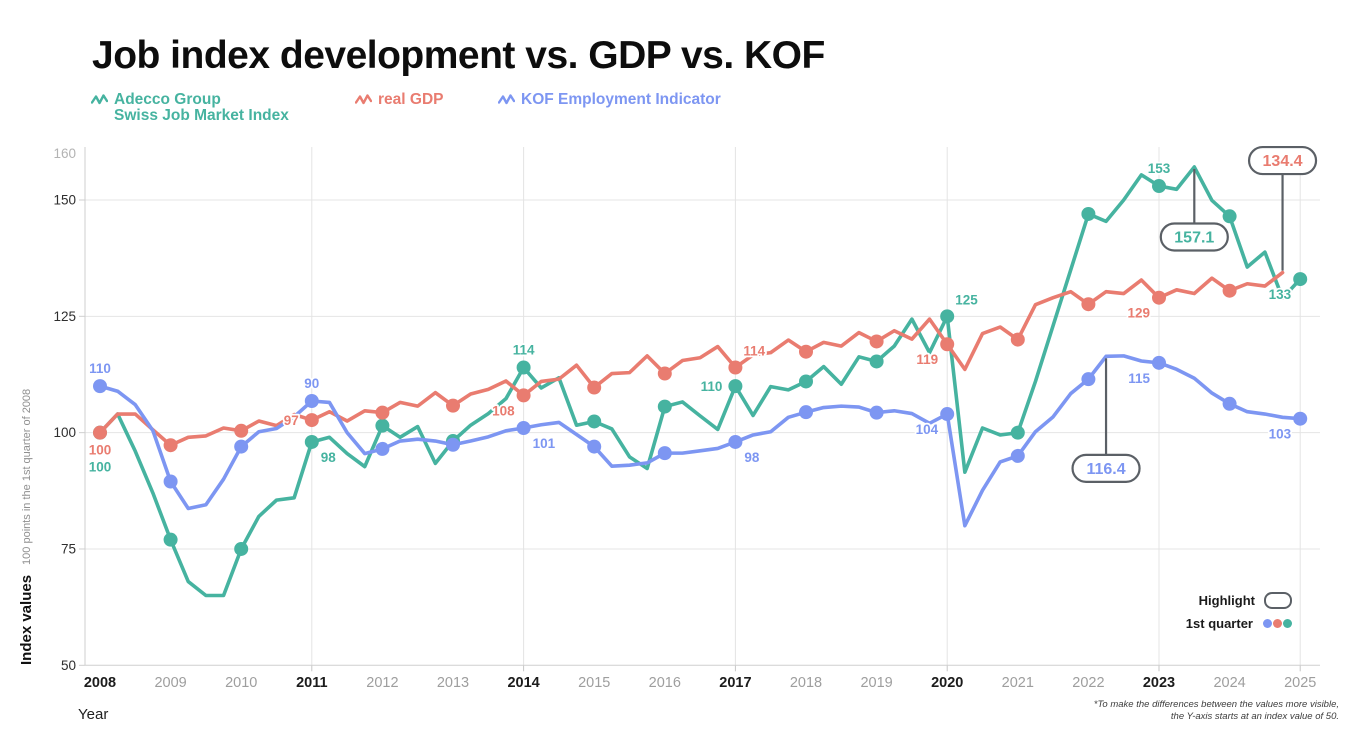  Describe the element at coordinates (927, 429) in the screenshot. I see `point-label-kof-104: 104` at that location.